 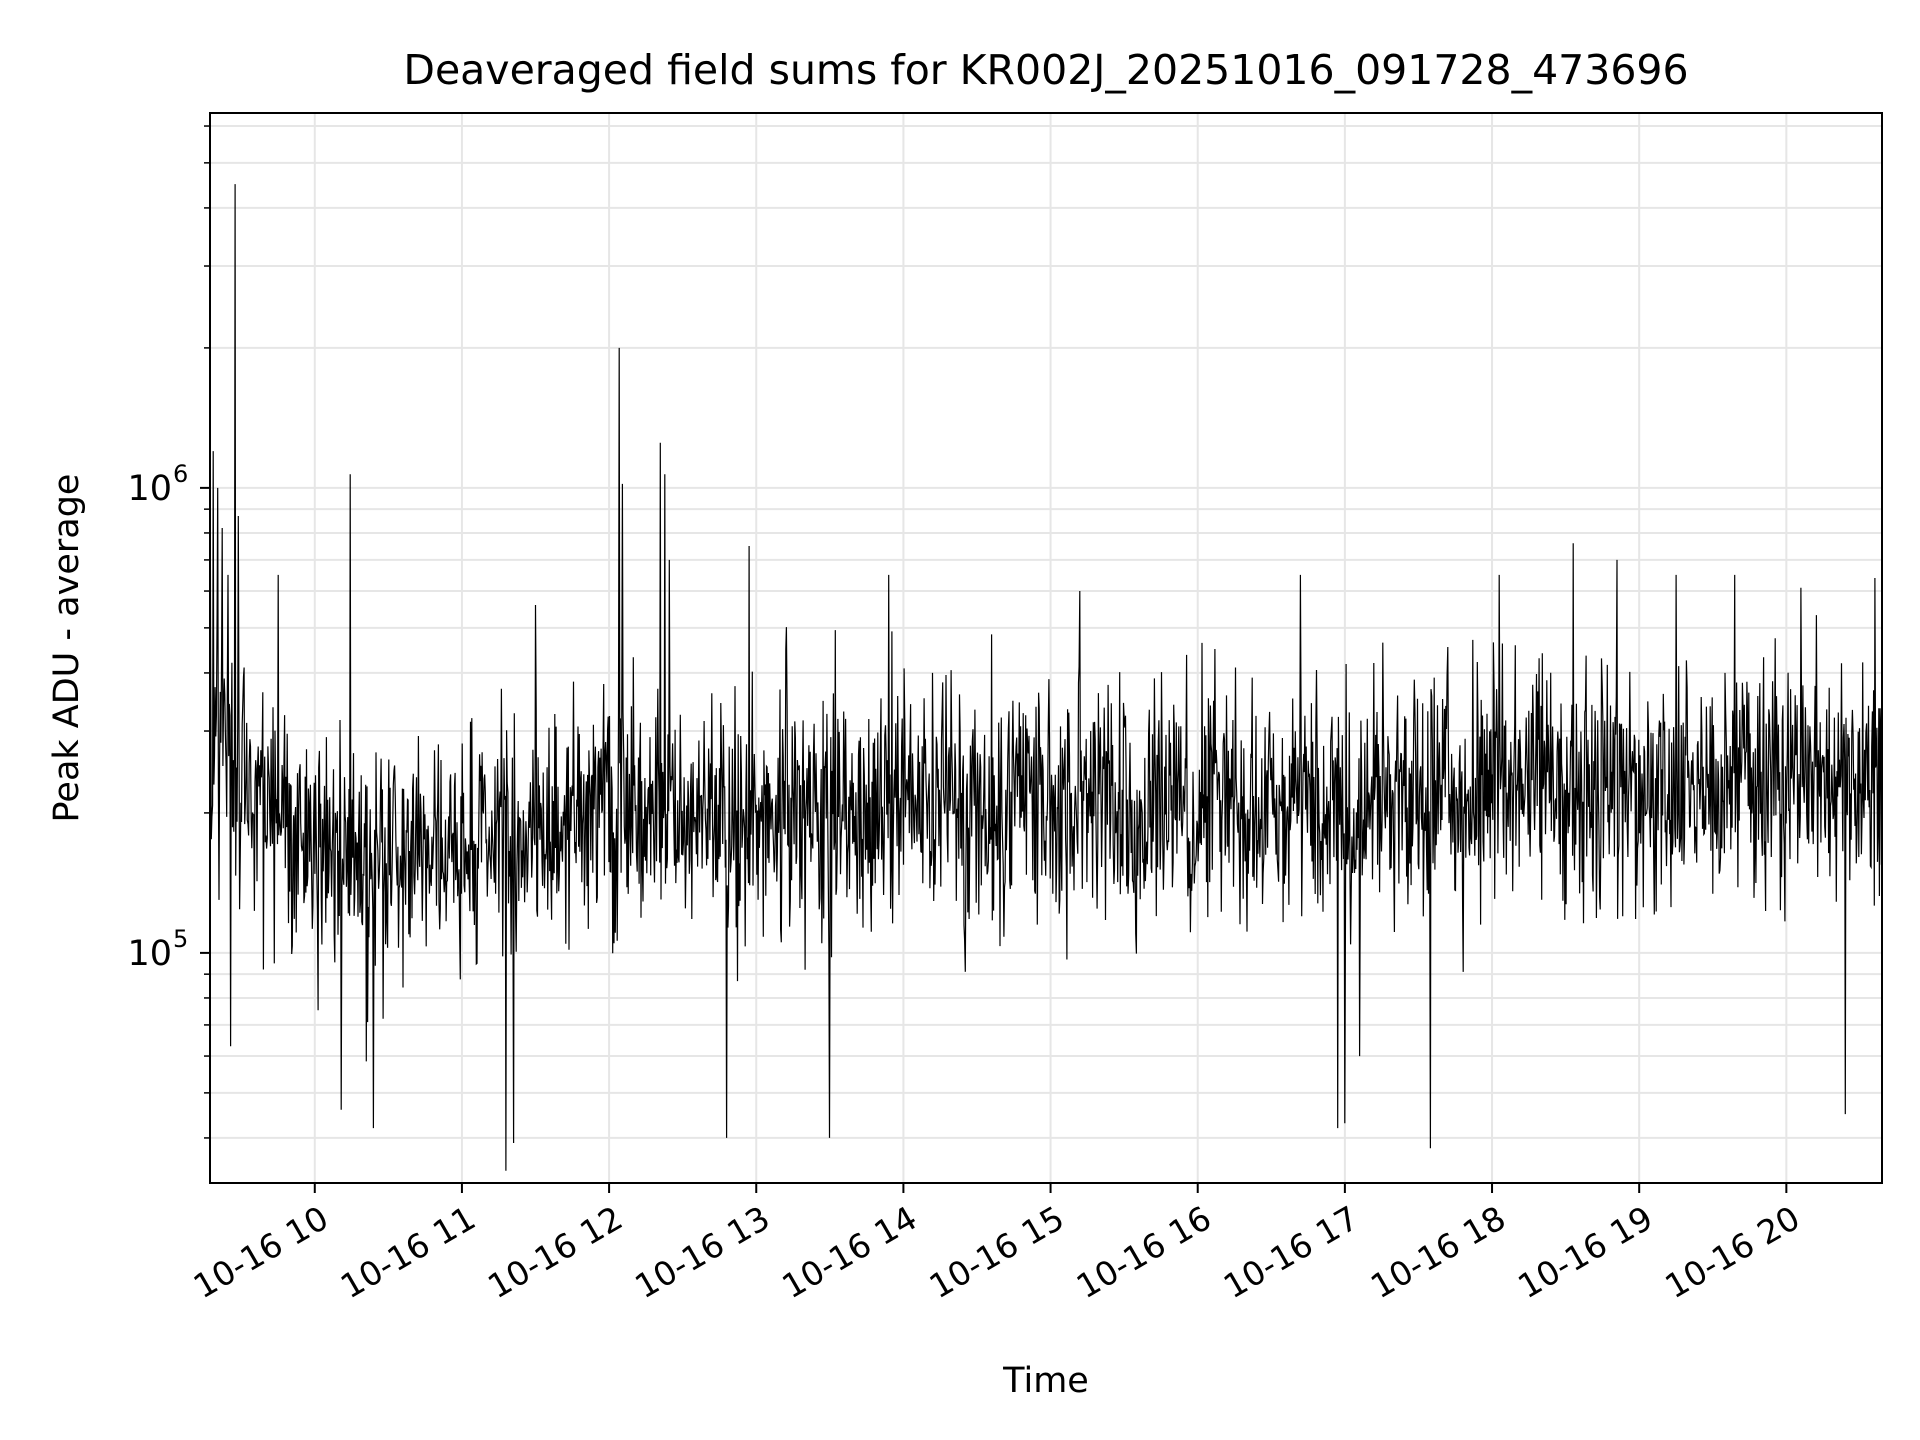 What do you see at coordinates (67, 648) in the screenshot?
I see `y-axis-label: Peak ADU - average` at bounding box center [67, 648].